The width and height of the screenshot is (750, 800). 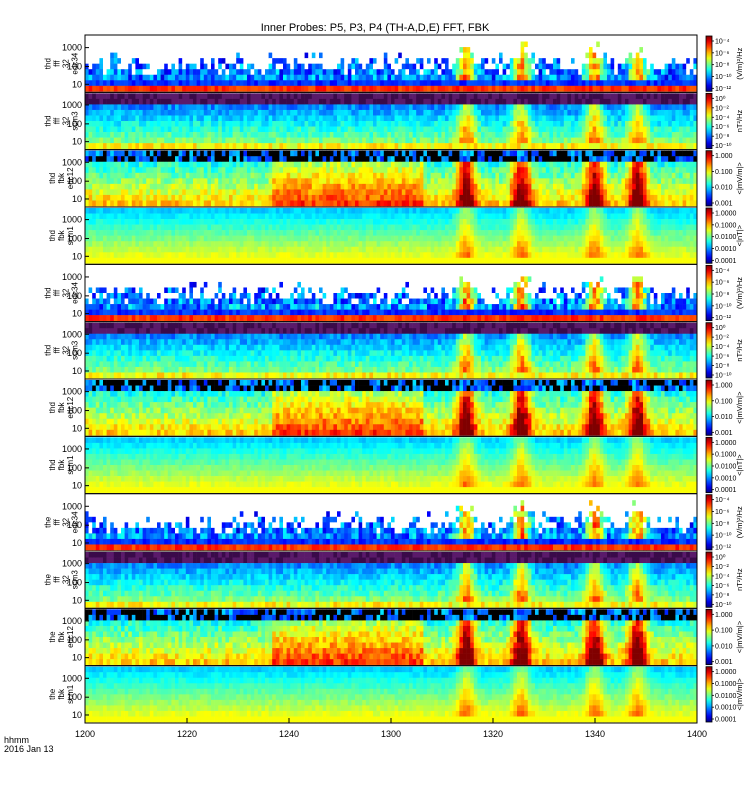 I want to click on colorbar, so click(x=709, y=121).